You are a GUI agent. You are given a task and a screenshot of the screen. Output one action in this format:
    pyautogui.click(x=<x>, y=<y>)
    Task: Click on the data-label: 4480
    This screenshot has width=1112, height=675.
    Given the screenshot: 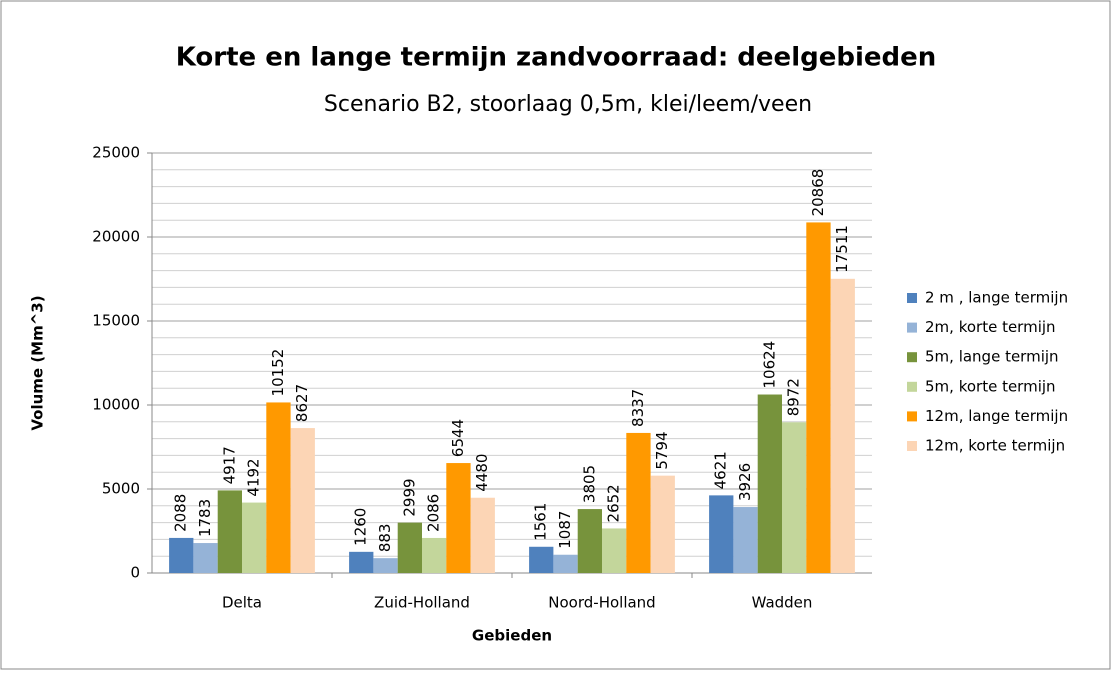 What is the action you would take?
    pyautogui.click(x=482, y=473)
    